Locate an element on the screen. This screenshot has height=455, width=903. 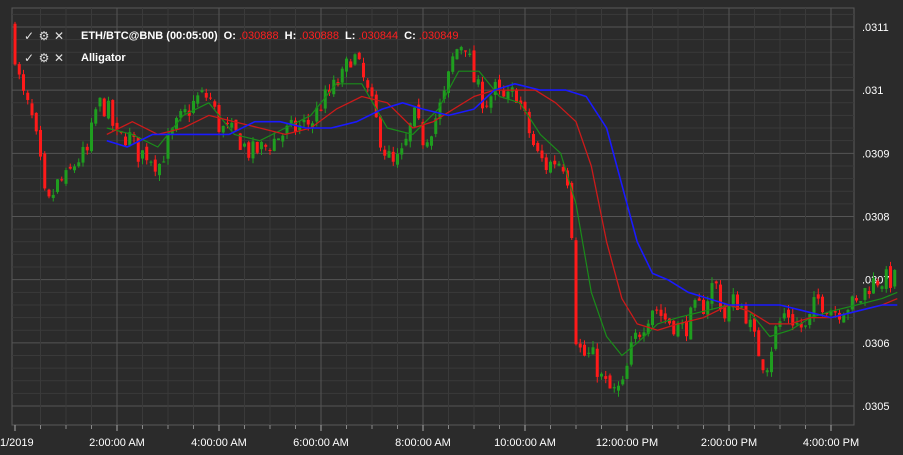
y-tick-label: .0308 is located at coordinates (876, 218).